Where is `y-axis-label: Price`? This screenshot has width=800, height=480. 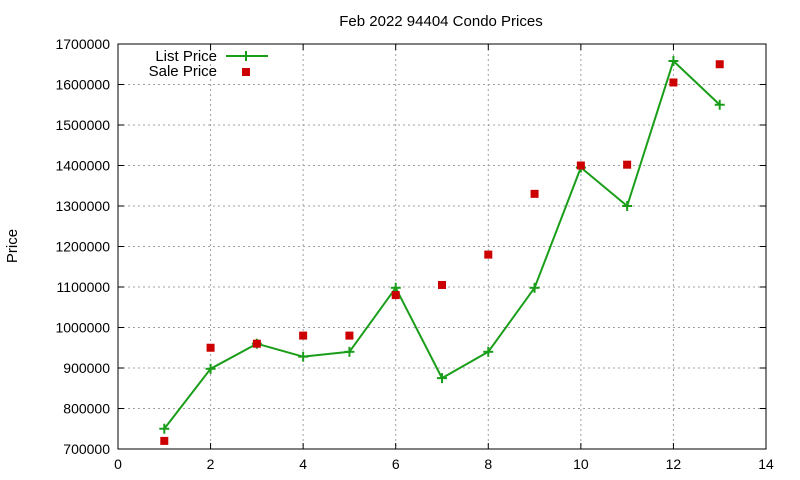 y-axis-label: Price is located at coordinates (12, 246).